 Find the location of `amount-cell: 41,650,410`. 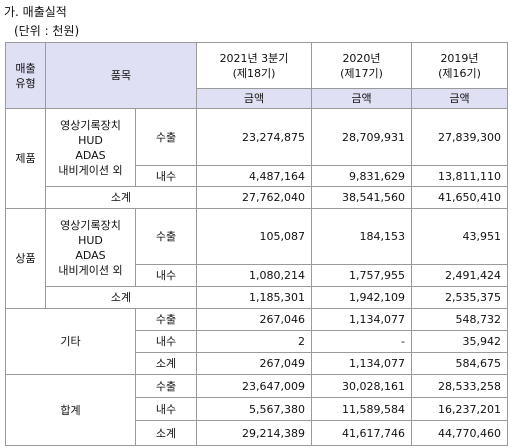

amount-cell: 41,650,410 is located at coordinates (459, 197).